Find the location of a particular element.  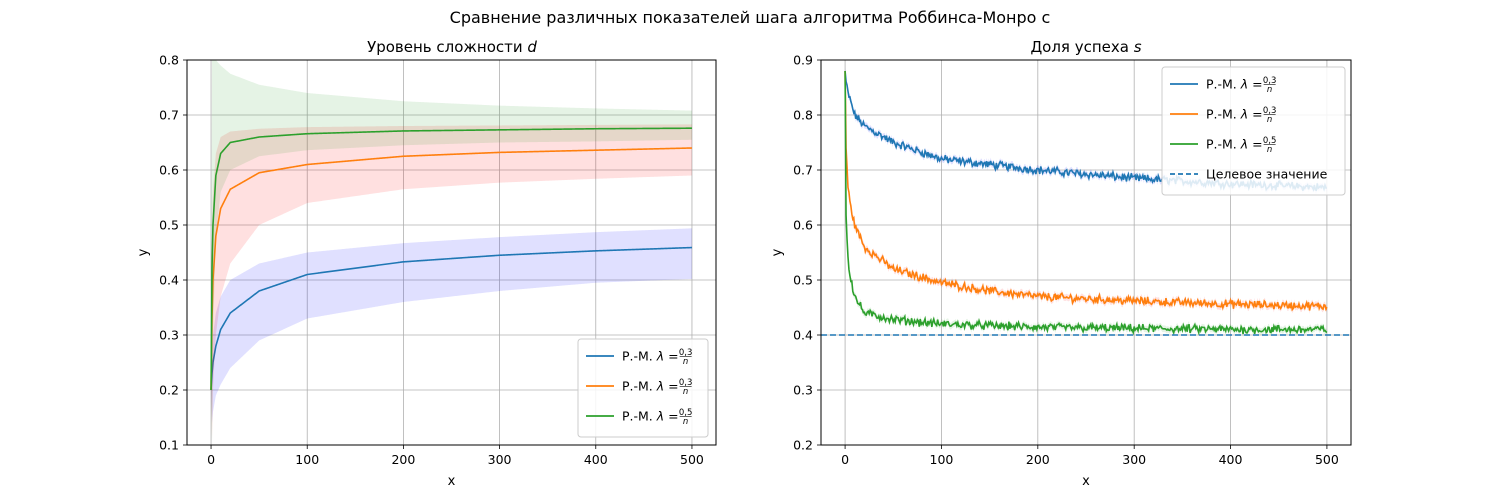

panel-title: Доля успеха s is located at coordinates (1085, 47).